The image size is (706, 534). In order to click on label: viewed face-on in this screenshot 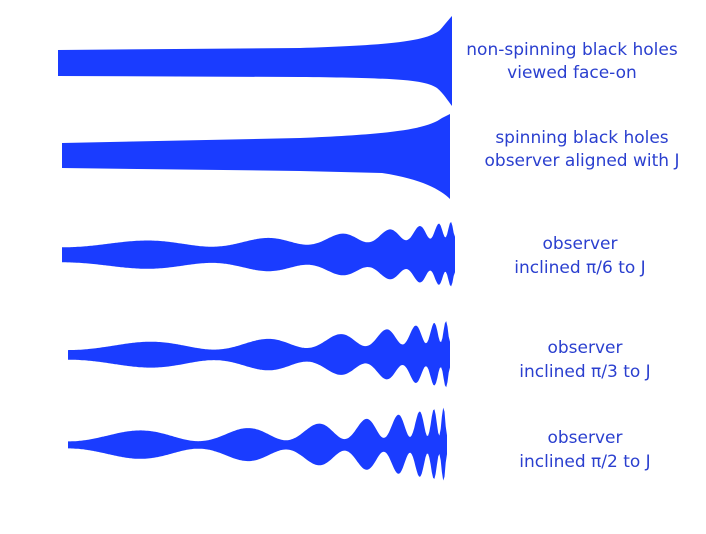, I will do `click(572, 73)`.